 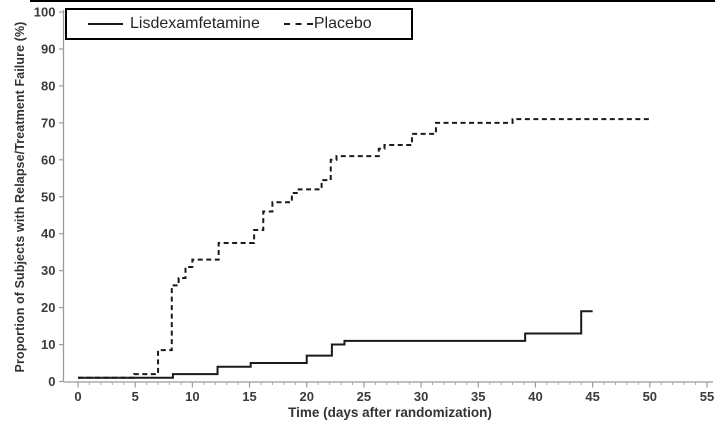 I want to click on x-tick-label: 55, so click(x=707, y=396).